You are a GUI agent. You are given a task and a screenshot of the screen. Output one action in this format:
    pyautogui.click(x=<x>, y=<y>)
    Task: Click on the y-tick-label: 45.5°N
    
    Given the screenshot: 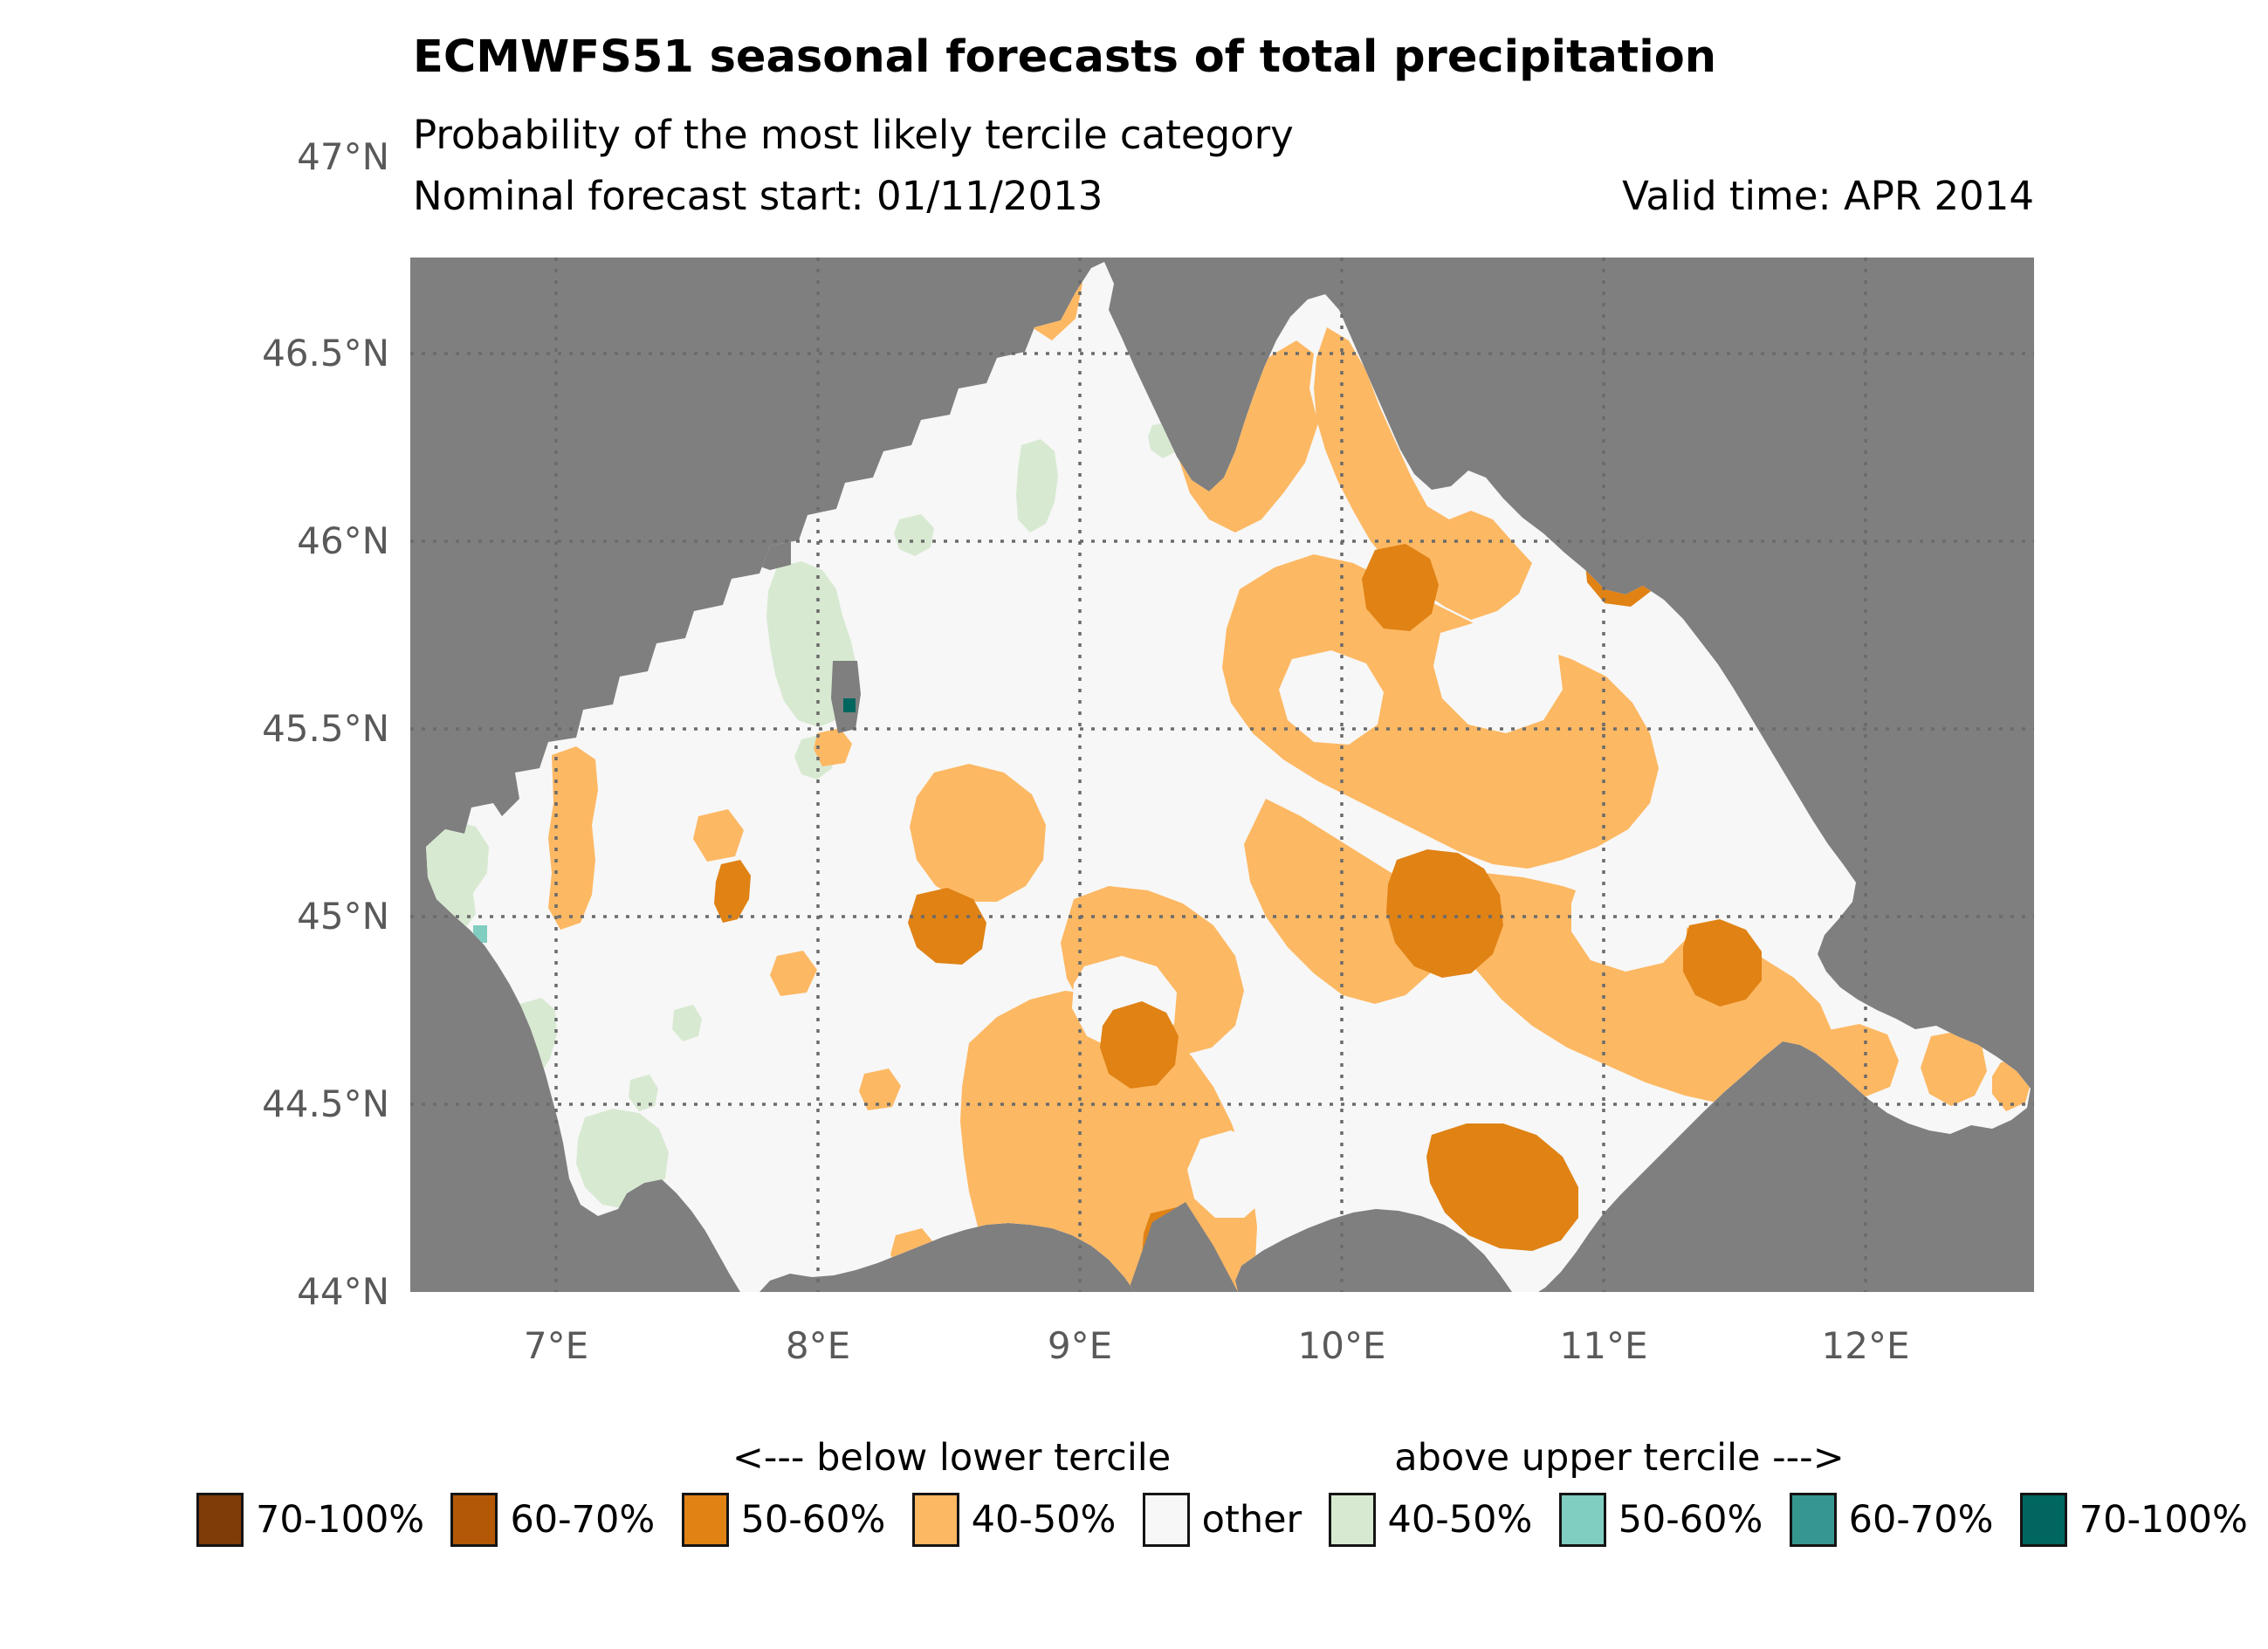 What is the action you would take?
    pyautogui.click(x=326, y=728)
    